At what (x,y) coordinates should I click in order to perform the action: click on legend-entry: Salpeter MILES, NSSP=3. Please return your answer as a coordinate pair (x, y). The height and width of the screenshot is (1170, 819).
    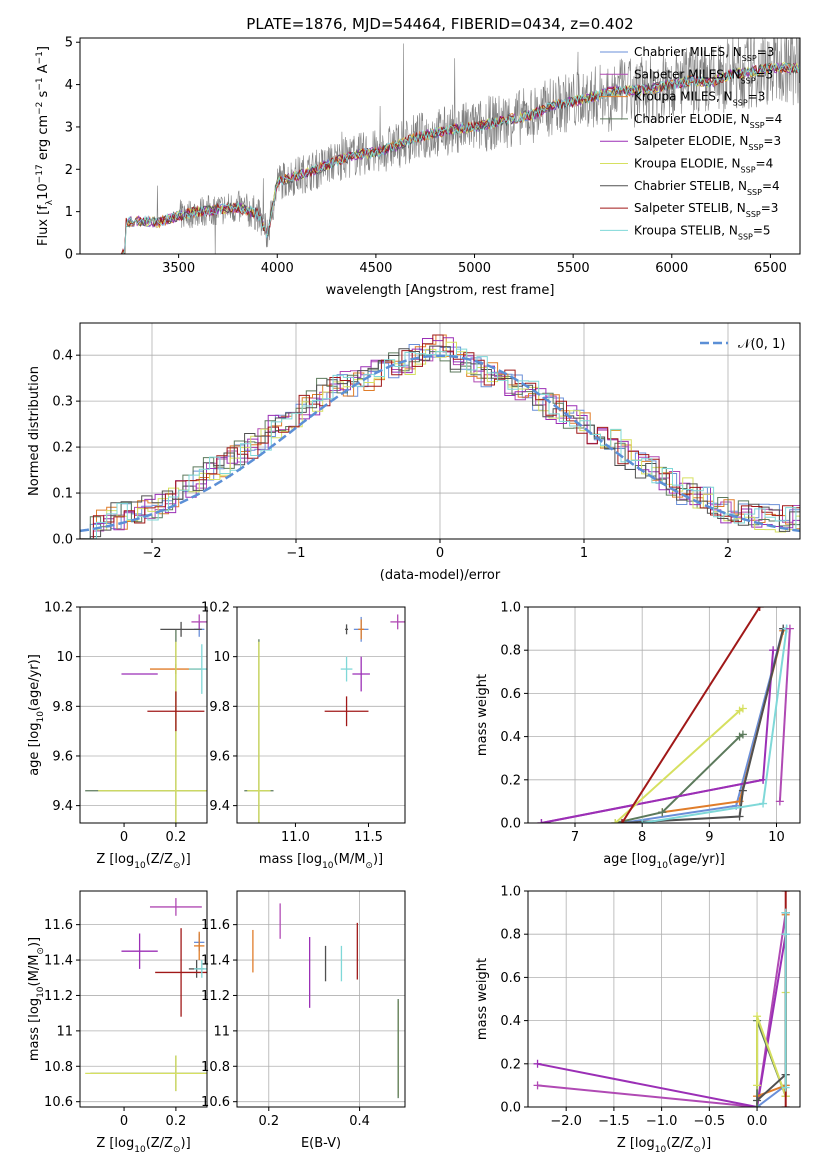
    Looking at the image, I should click on (703, 76).